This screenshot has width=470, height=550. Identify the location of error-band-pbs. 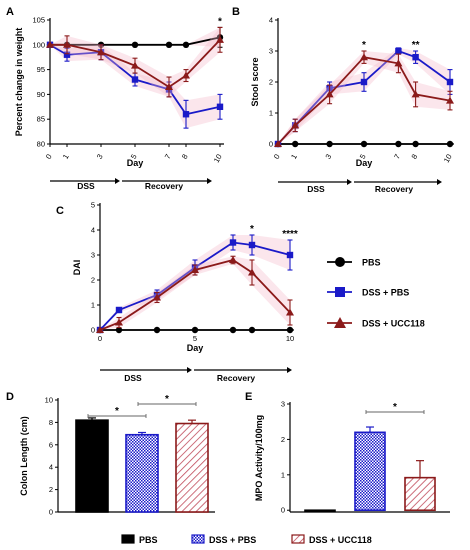
(135, 37).